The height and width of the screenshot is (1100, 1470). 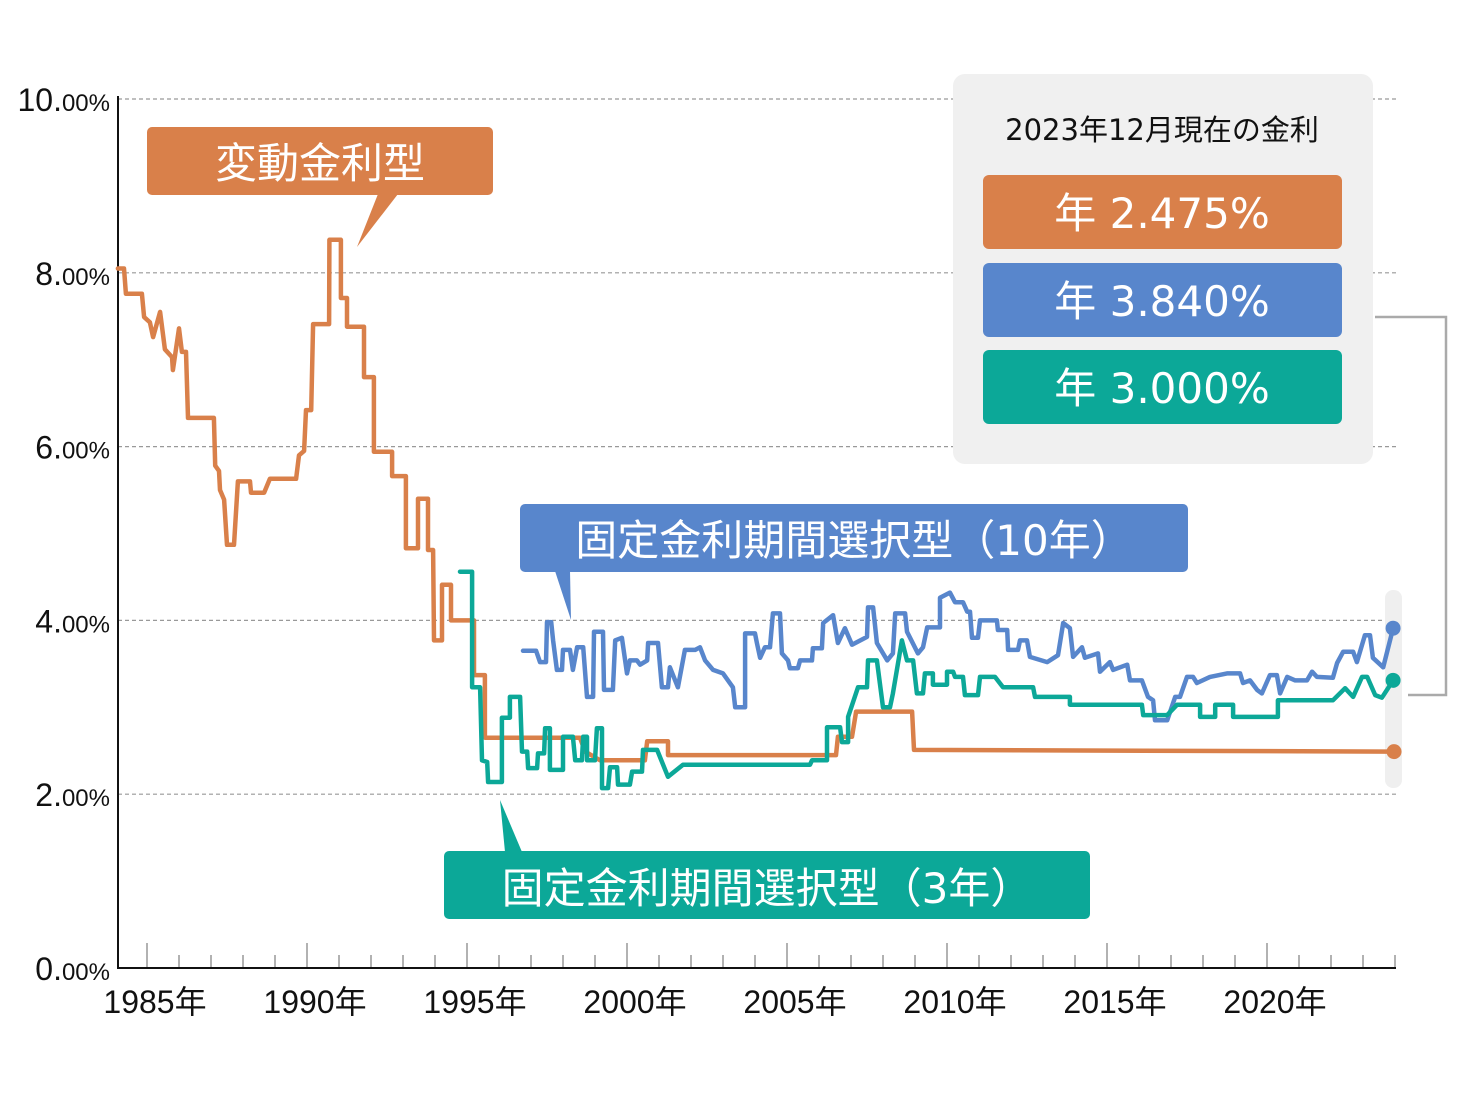 I want to click on callout-fixed10: 固定金利期間選択型（10年）, so click(x=854, y=562).